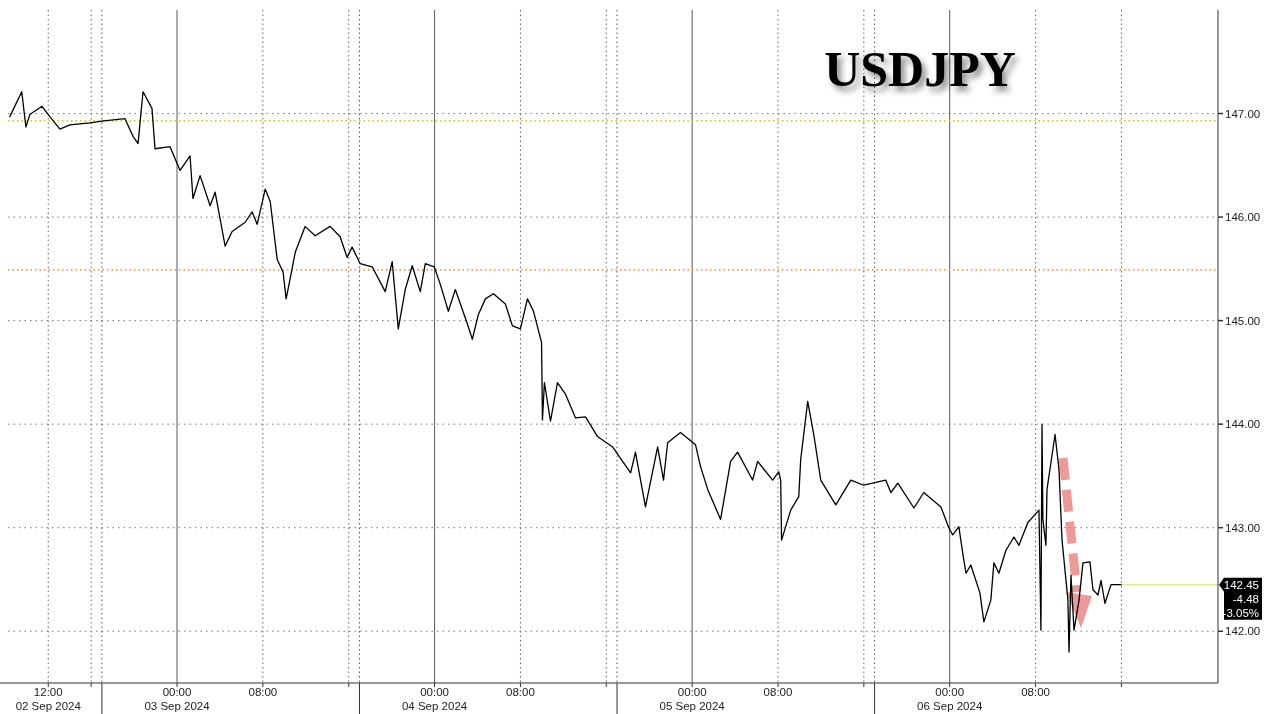  What do you see at coordinates (950, 699) in the screenshot?
I see `x-tick-label: 00:00 06 Sep 2024` at bounding box center [950, 699].